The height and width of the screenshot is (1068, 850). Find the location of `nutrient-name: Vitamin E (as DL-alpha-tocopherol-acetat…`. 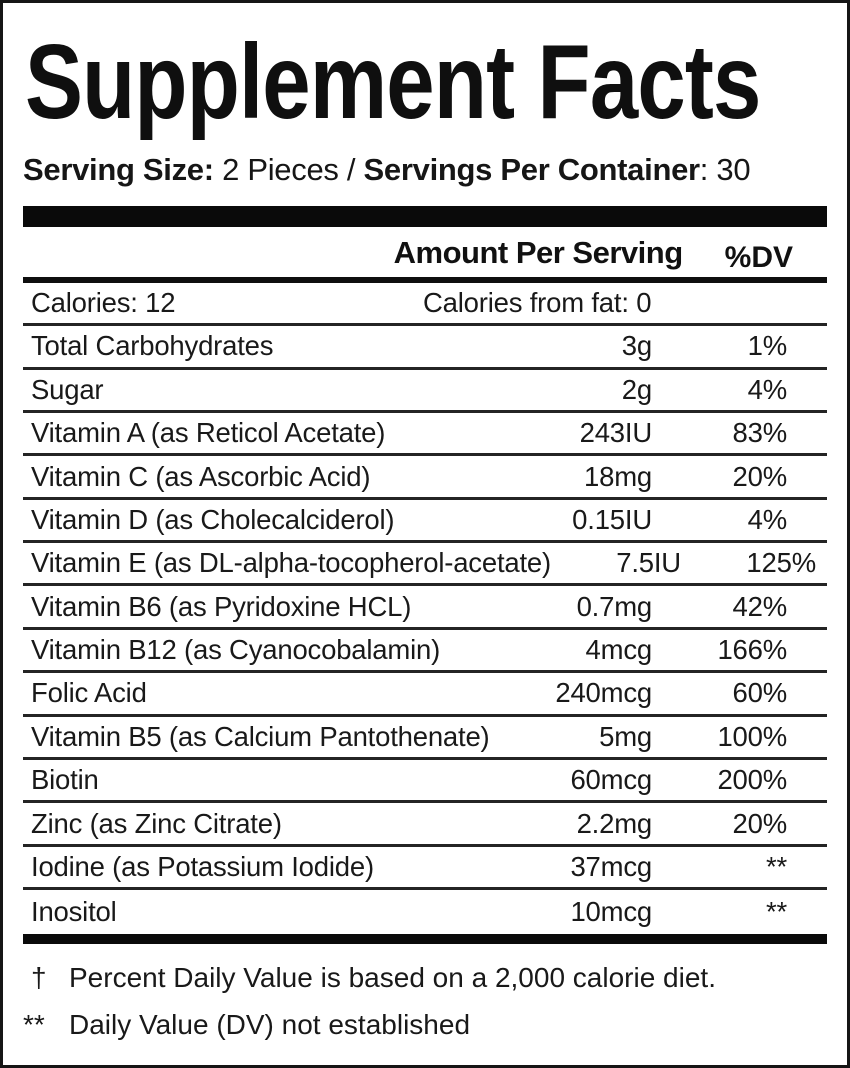

nutrient-name: Vitamin E (as DL-alpha-tocopherol-acetat… is located at coordinates (291, 563).